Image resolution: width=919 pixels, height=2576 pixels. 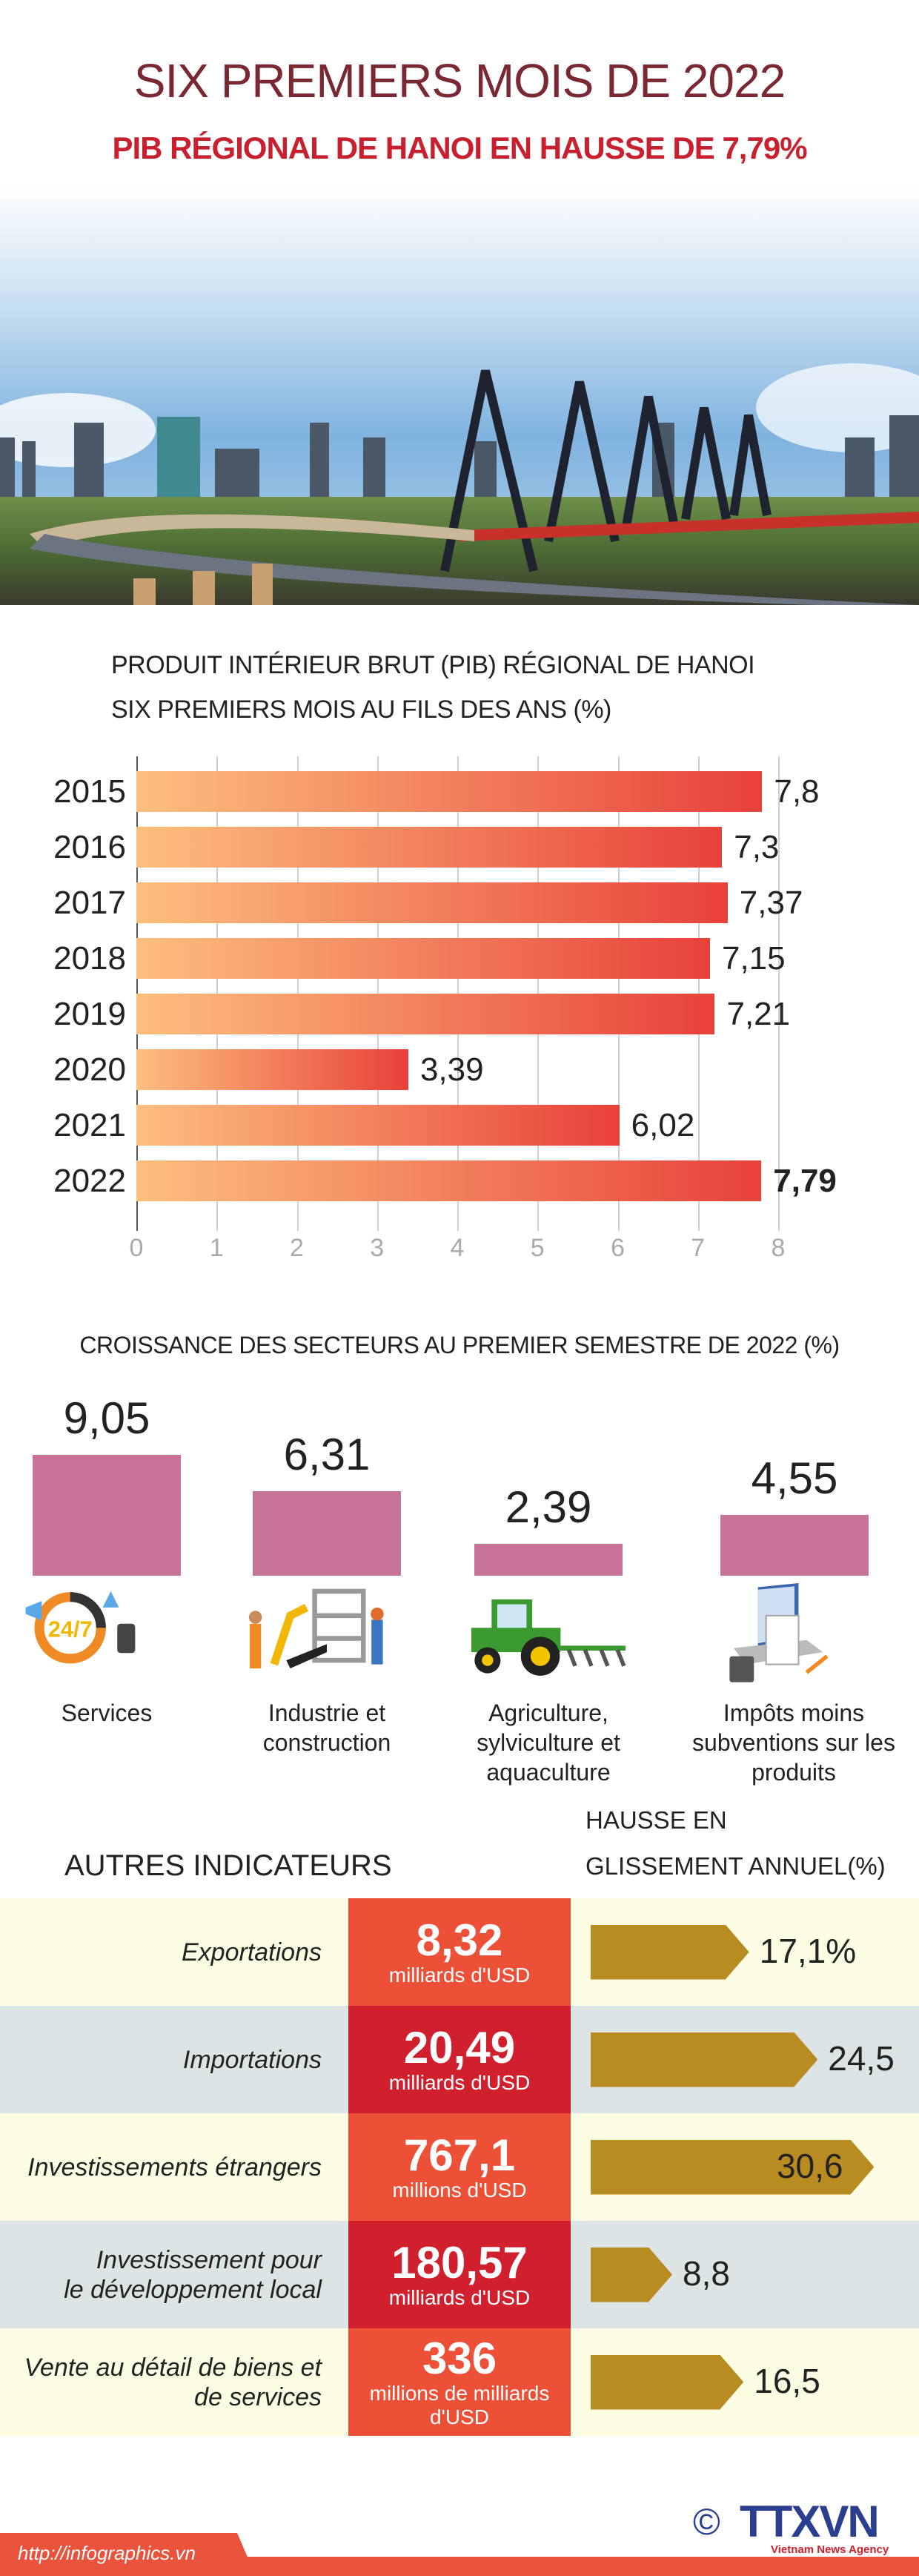 I want to click on indicator-label: Vente au détail de biens et de services, so click(x=164, y=2382).